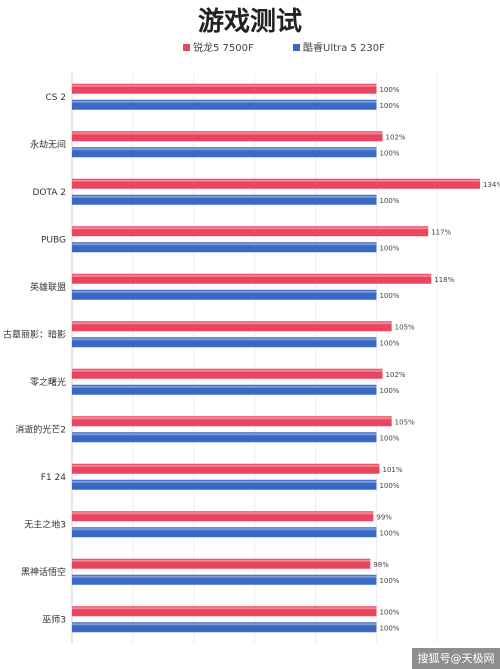  I want to click on category-label: F1 24, so click(53, 478).